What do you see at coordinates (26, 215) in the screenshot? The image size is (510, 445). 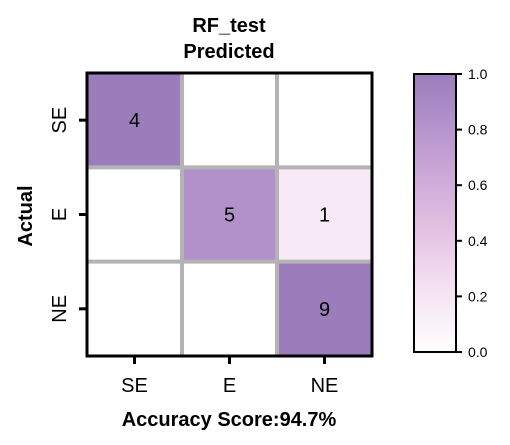 I see `y-axis-label: Actual` at bounding box center [26, 215].